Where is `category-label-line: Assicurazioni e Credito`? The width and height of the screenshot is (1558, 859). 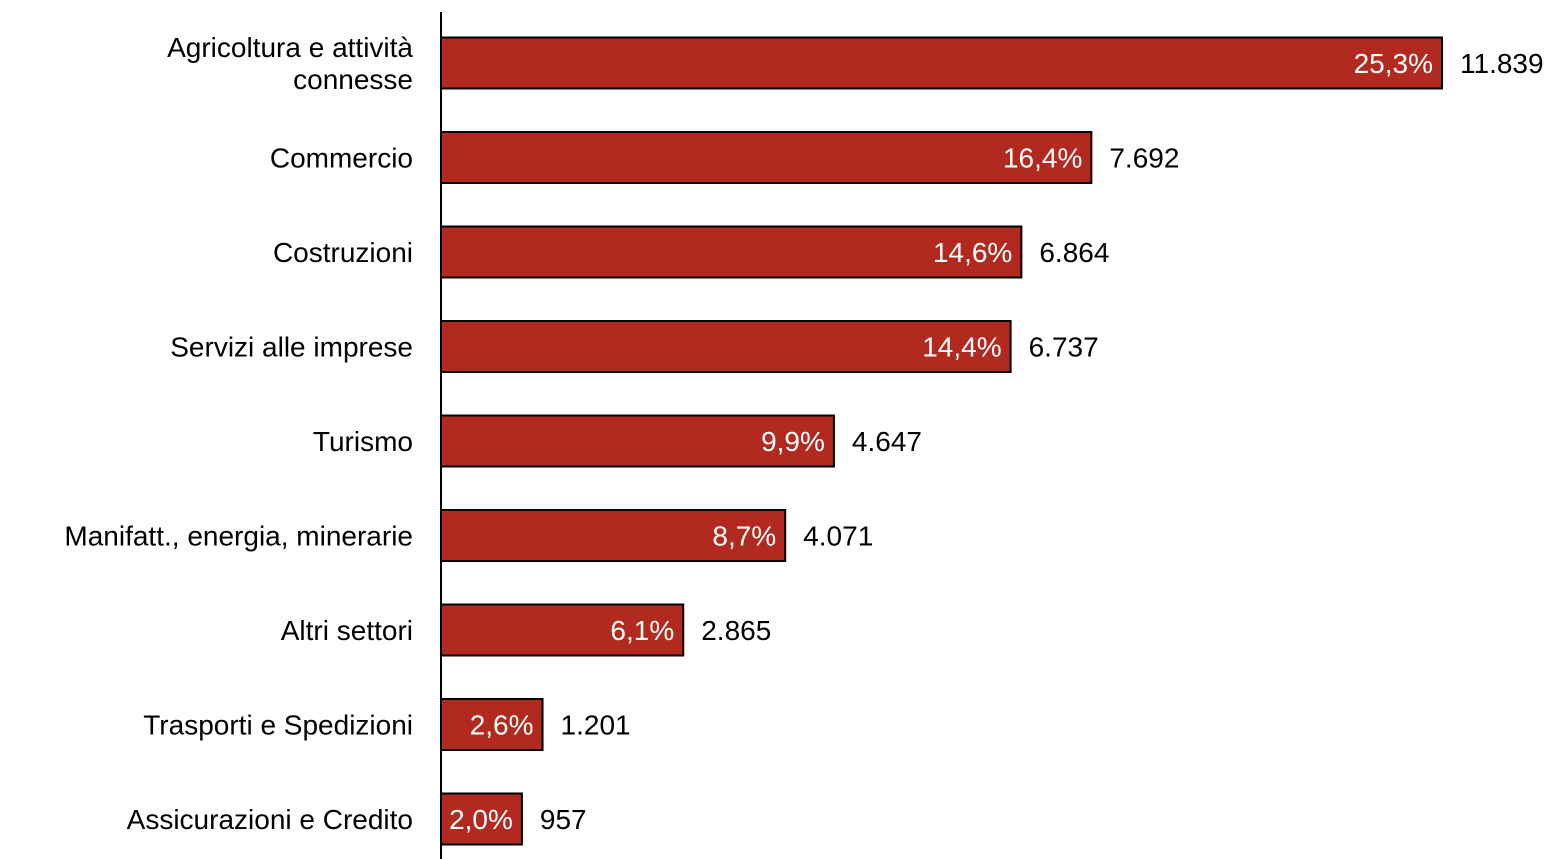
category-label-line: Assicurazioni e Credito is located at coordinates (270, 819).